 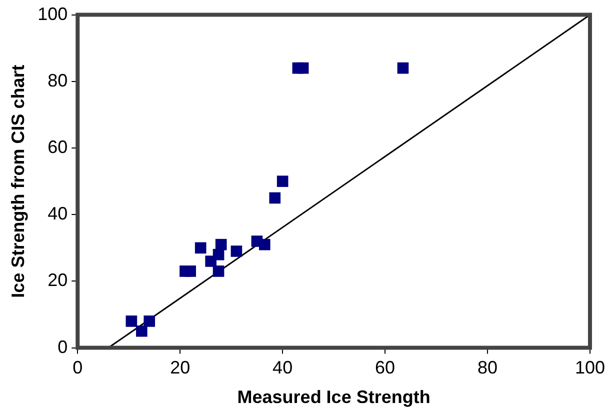 I want to click on y-tick-label: 40, so click(x=58, y=214).